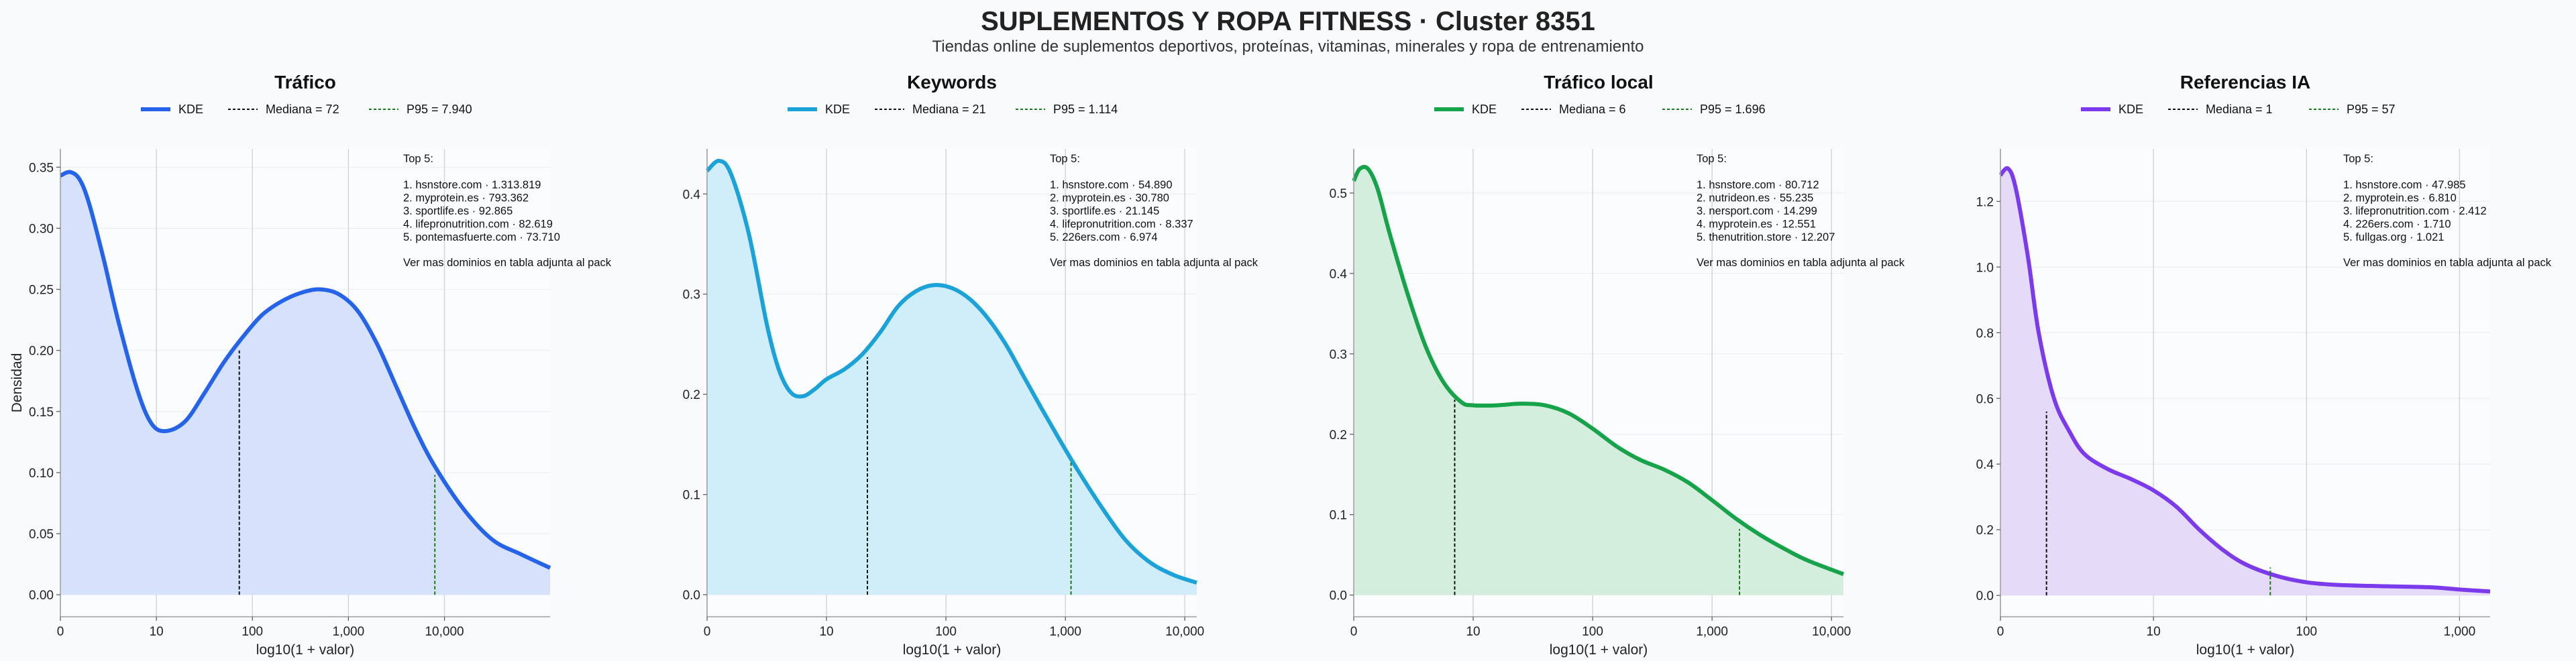 This screenshot has height=661, width=2576. What do you see at coordinates (1757, 211) in the screenshot?
I see `top5-item: 3. nersport.com · 14.299` at bounding box center [1757, 211].